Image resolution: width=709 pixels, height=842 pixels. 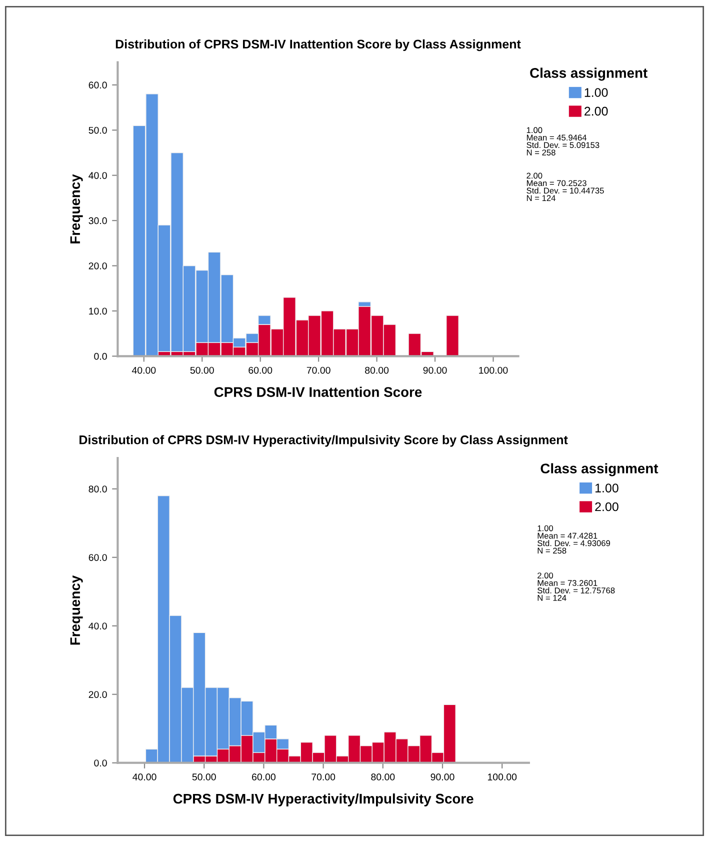 What do you see at coordinates (606, 507) in the screenshot?
I see `legend-label: 2.00` at bounding box center [606, 507].